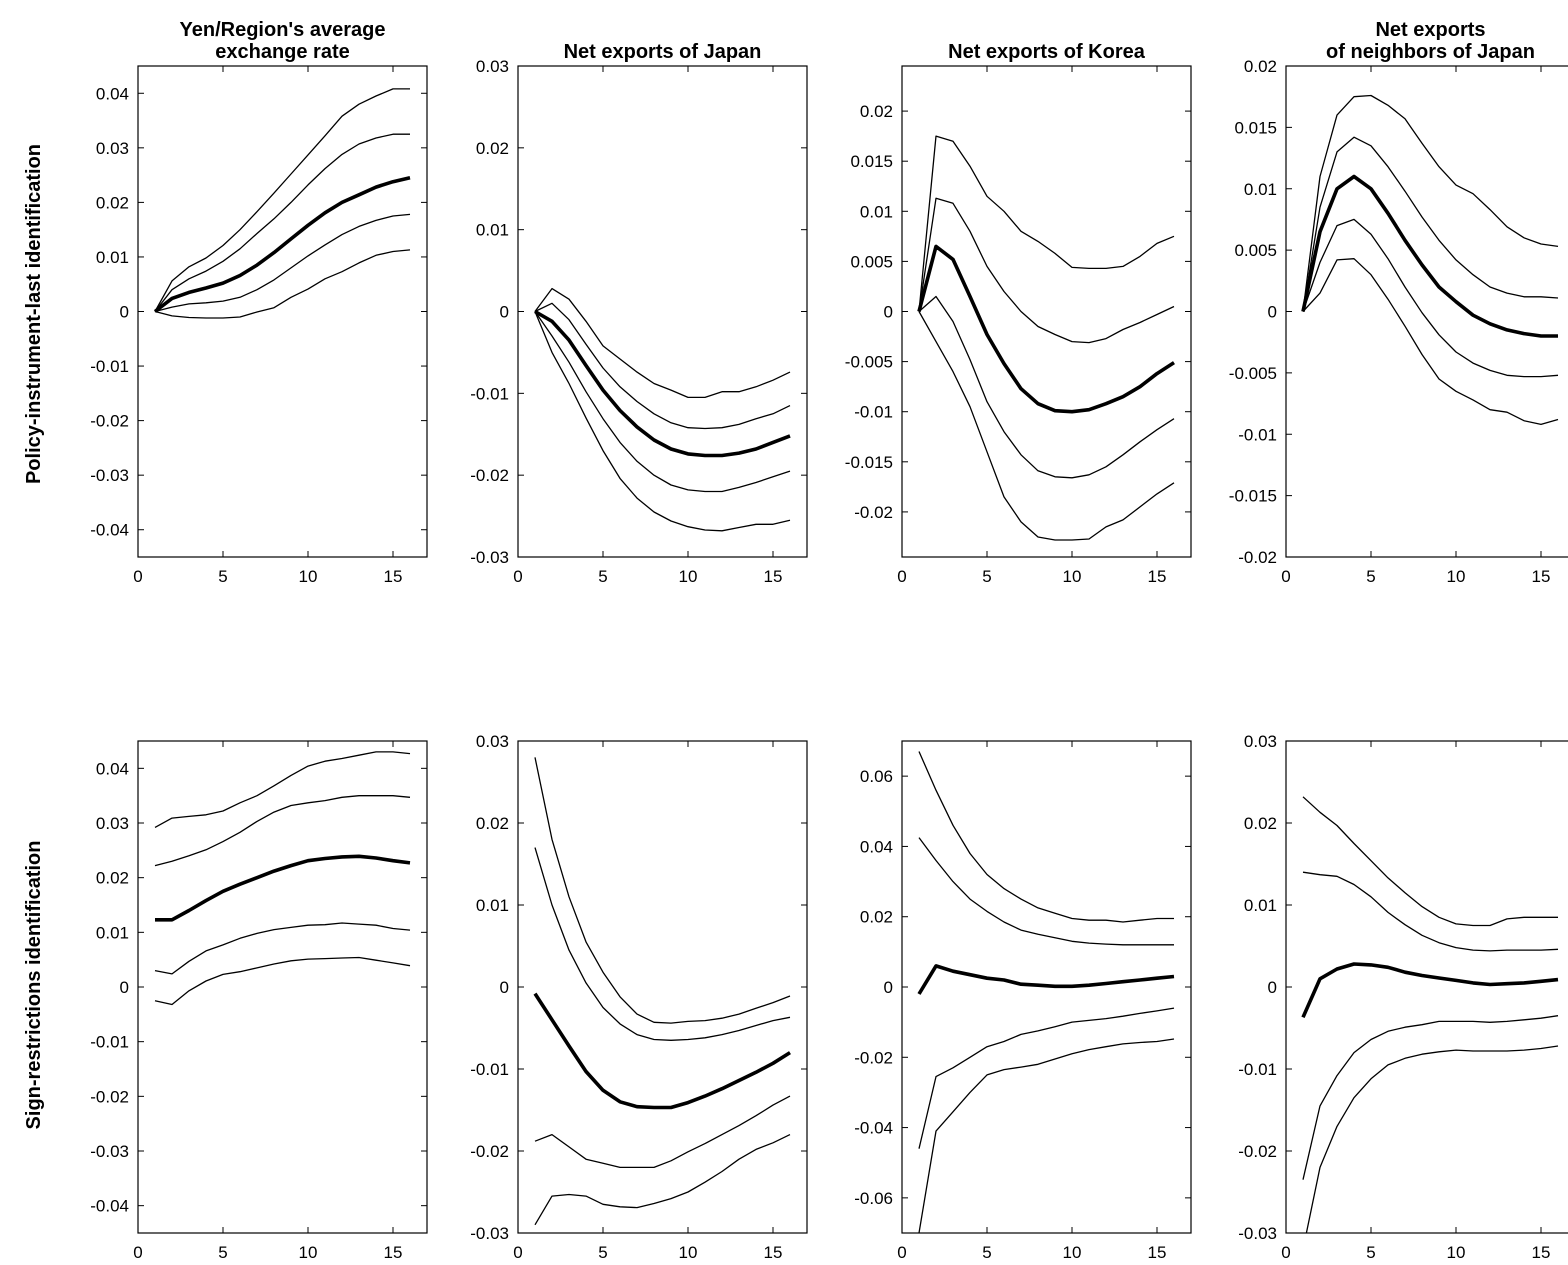  Describe the element at coordinates (871, 161) in the screenshot. I see `y-tick-label: 0.015` at that location.